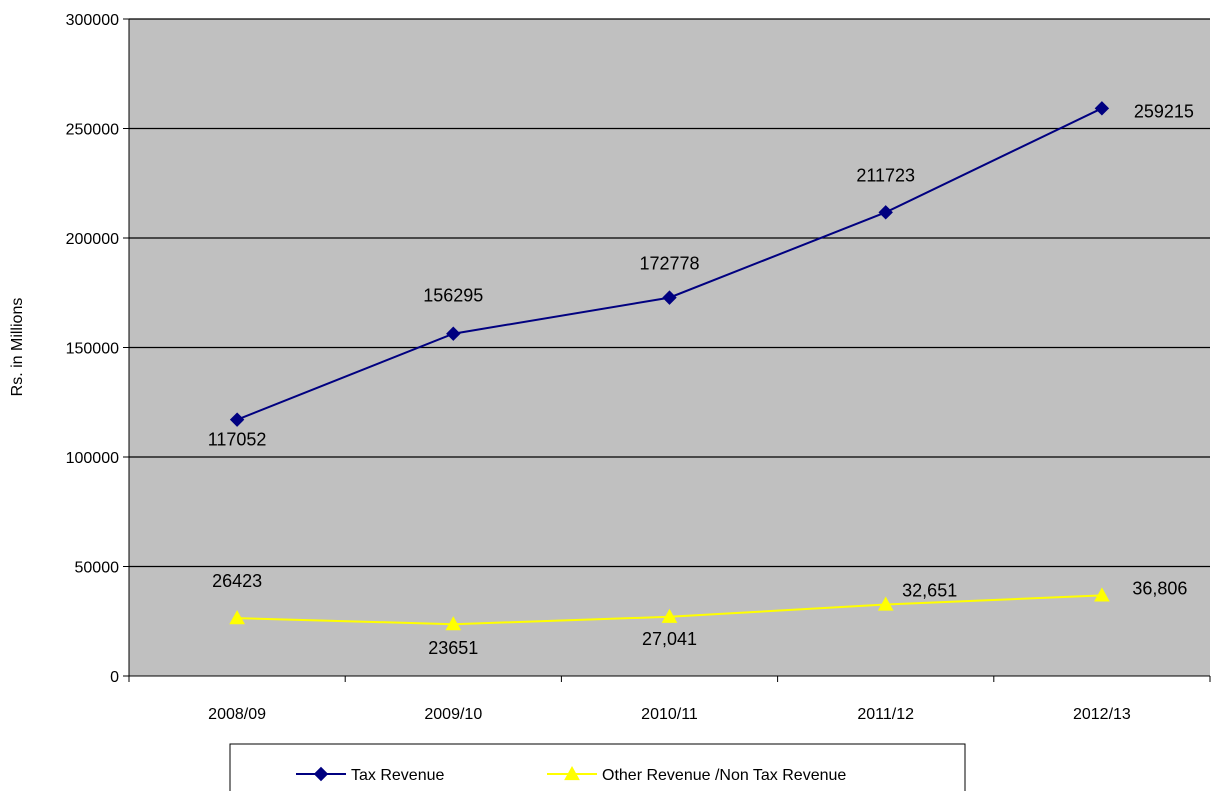  What do you see at coordinates (669, 639) in the screenshot?
I see `data-label: 27,041` at bounding box center [669, 639].